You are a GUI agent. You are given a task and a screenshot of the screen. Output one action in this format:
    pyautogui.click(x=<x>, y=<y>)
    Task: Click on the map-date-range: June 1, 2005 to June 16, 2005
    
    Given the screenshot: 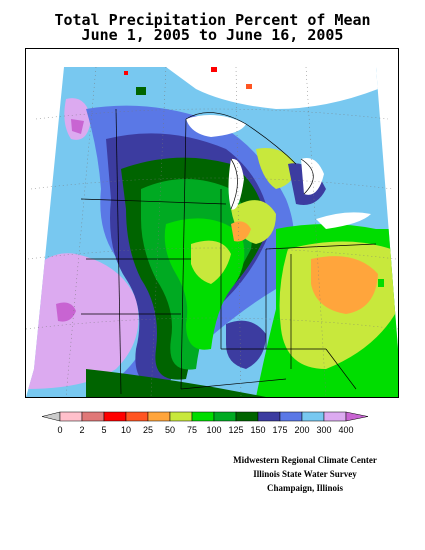 What is the action you would take?
    pyautogui.click(x=212, y=35)
    